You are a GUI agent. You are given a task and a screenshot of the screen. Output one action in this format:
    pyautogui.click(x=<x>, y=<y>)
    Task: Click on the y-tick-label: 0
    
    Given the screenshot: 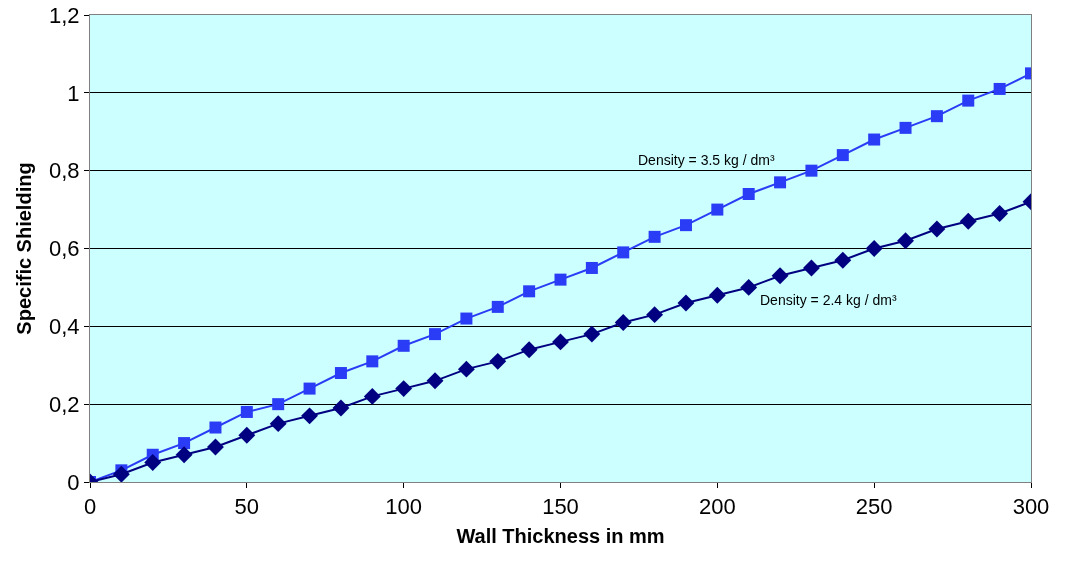 What is the action you would take?
    pyautogui.click(x=73, y=482)
    